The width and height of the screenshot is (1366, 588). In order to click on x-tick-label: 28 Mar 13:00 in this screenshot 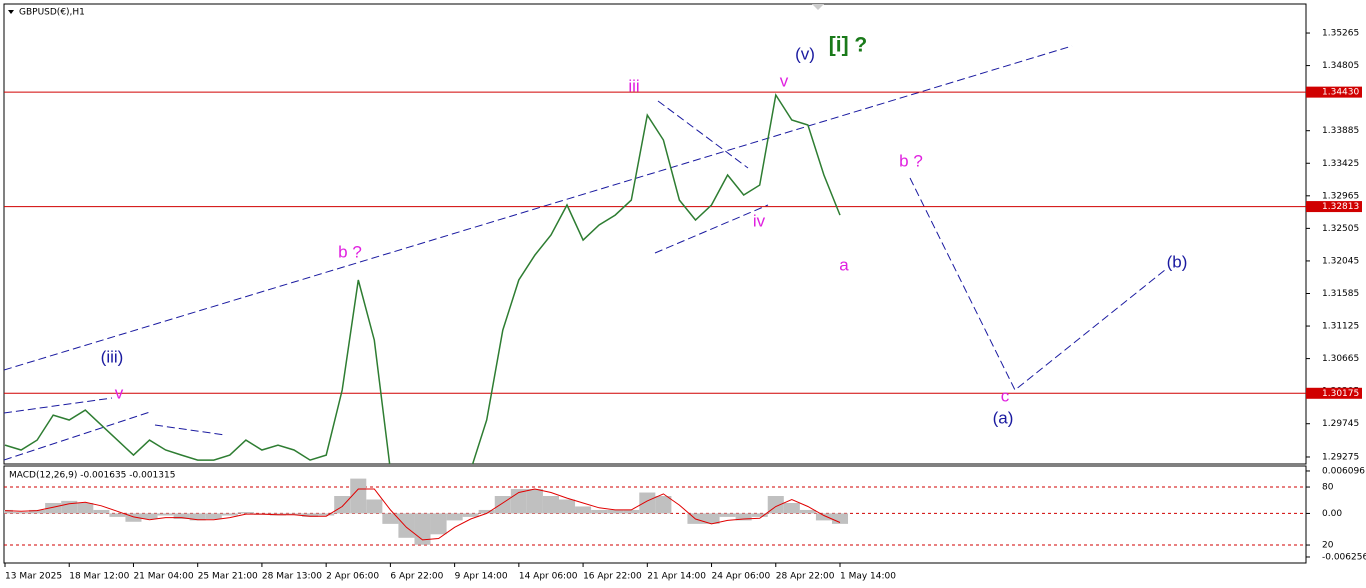, I will do `click(292, 577)`.